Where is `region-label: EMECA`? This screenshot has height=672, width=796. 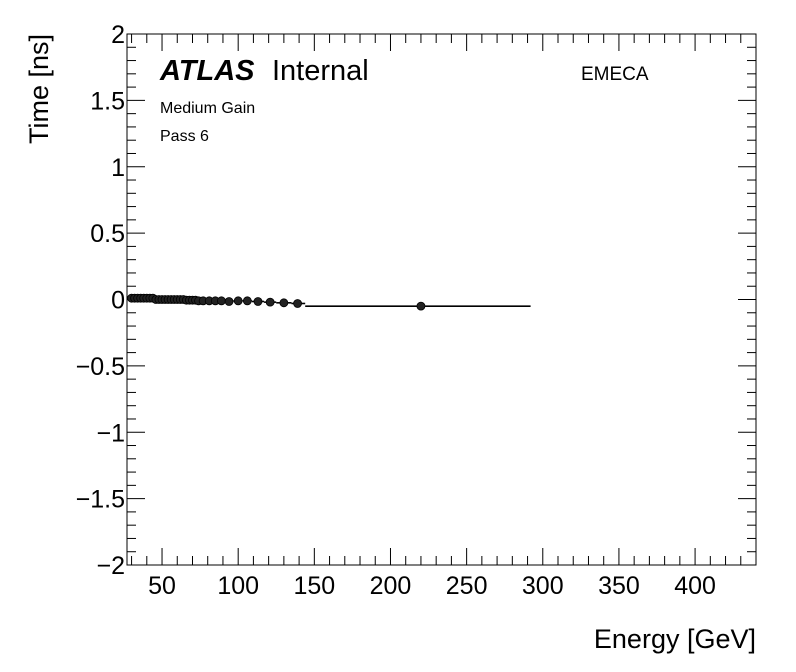 region-label: EMECA is located at coordinates (615, 74).